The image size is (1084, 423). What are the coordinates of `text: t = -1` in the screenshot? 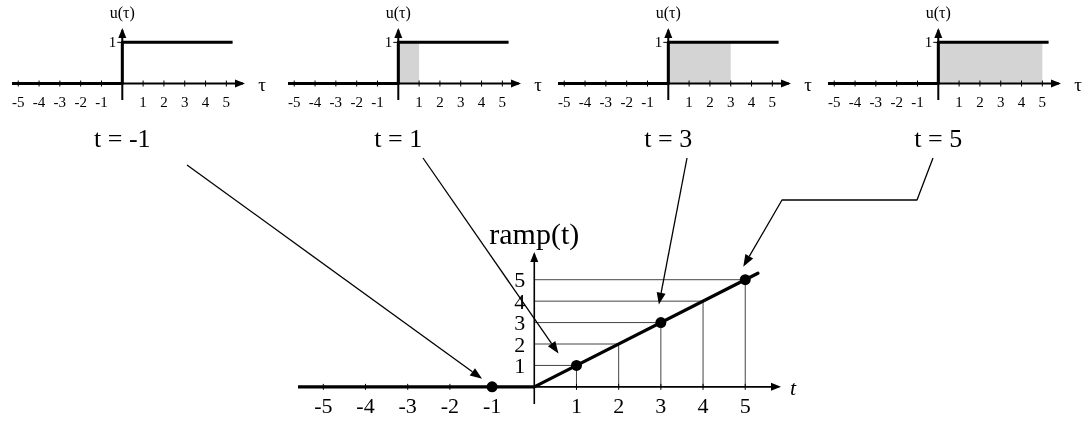 It's located at (122, 138).